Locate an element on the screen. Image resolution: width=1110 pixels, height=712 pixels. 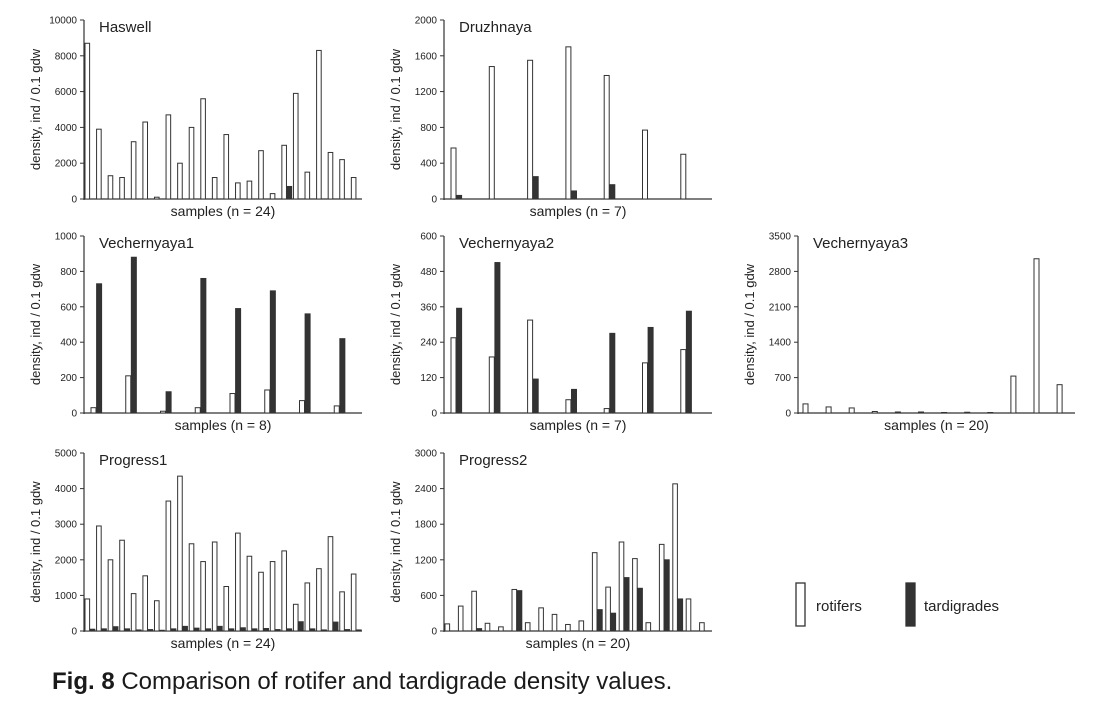
y-tick-label: 1000 is located at coordinates (66, 237).